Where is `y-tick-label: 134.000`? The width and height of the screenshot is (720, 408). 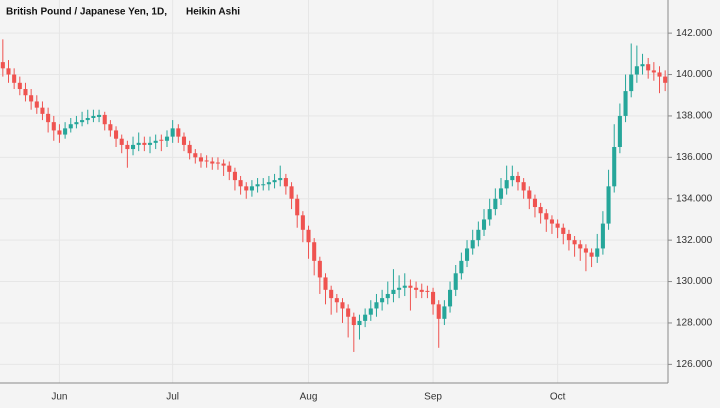 y-tick-label: 134.000 is located at coordinates (694, 198).